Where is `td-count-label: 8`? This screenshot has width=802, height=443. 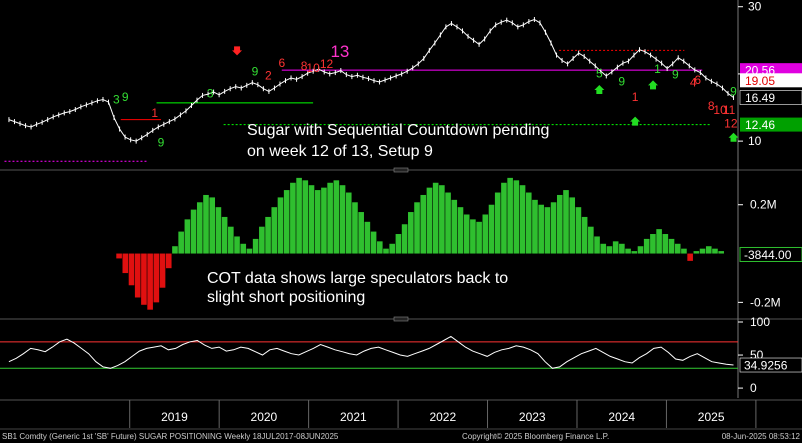 td-count-label: 8 is located at coordinates (711, 106).